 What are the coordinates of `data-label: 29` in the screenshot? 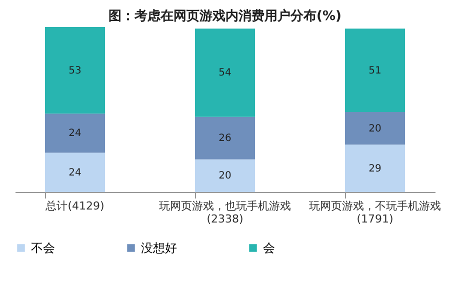 It's located at (375, 168).